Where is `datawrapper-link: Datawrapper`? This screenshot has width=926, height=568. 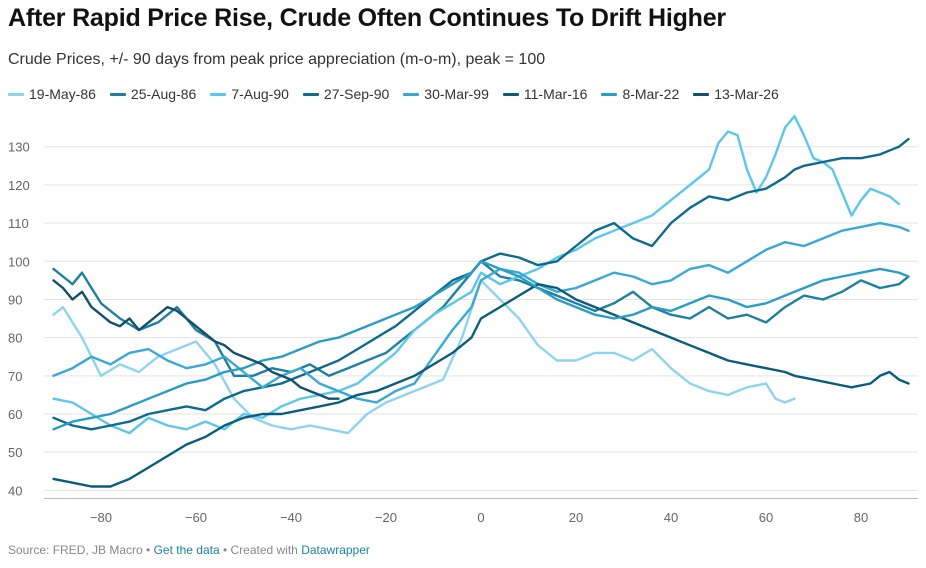 datawrapper-link: Datawrapper is located at coordinates (335, 550).